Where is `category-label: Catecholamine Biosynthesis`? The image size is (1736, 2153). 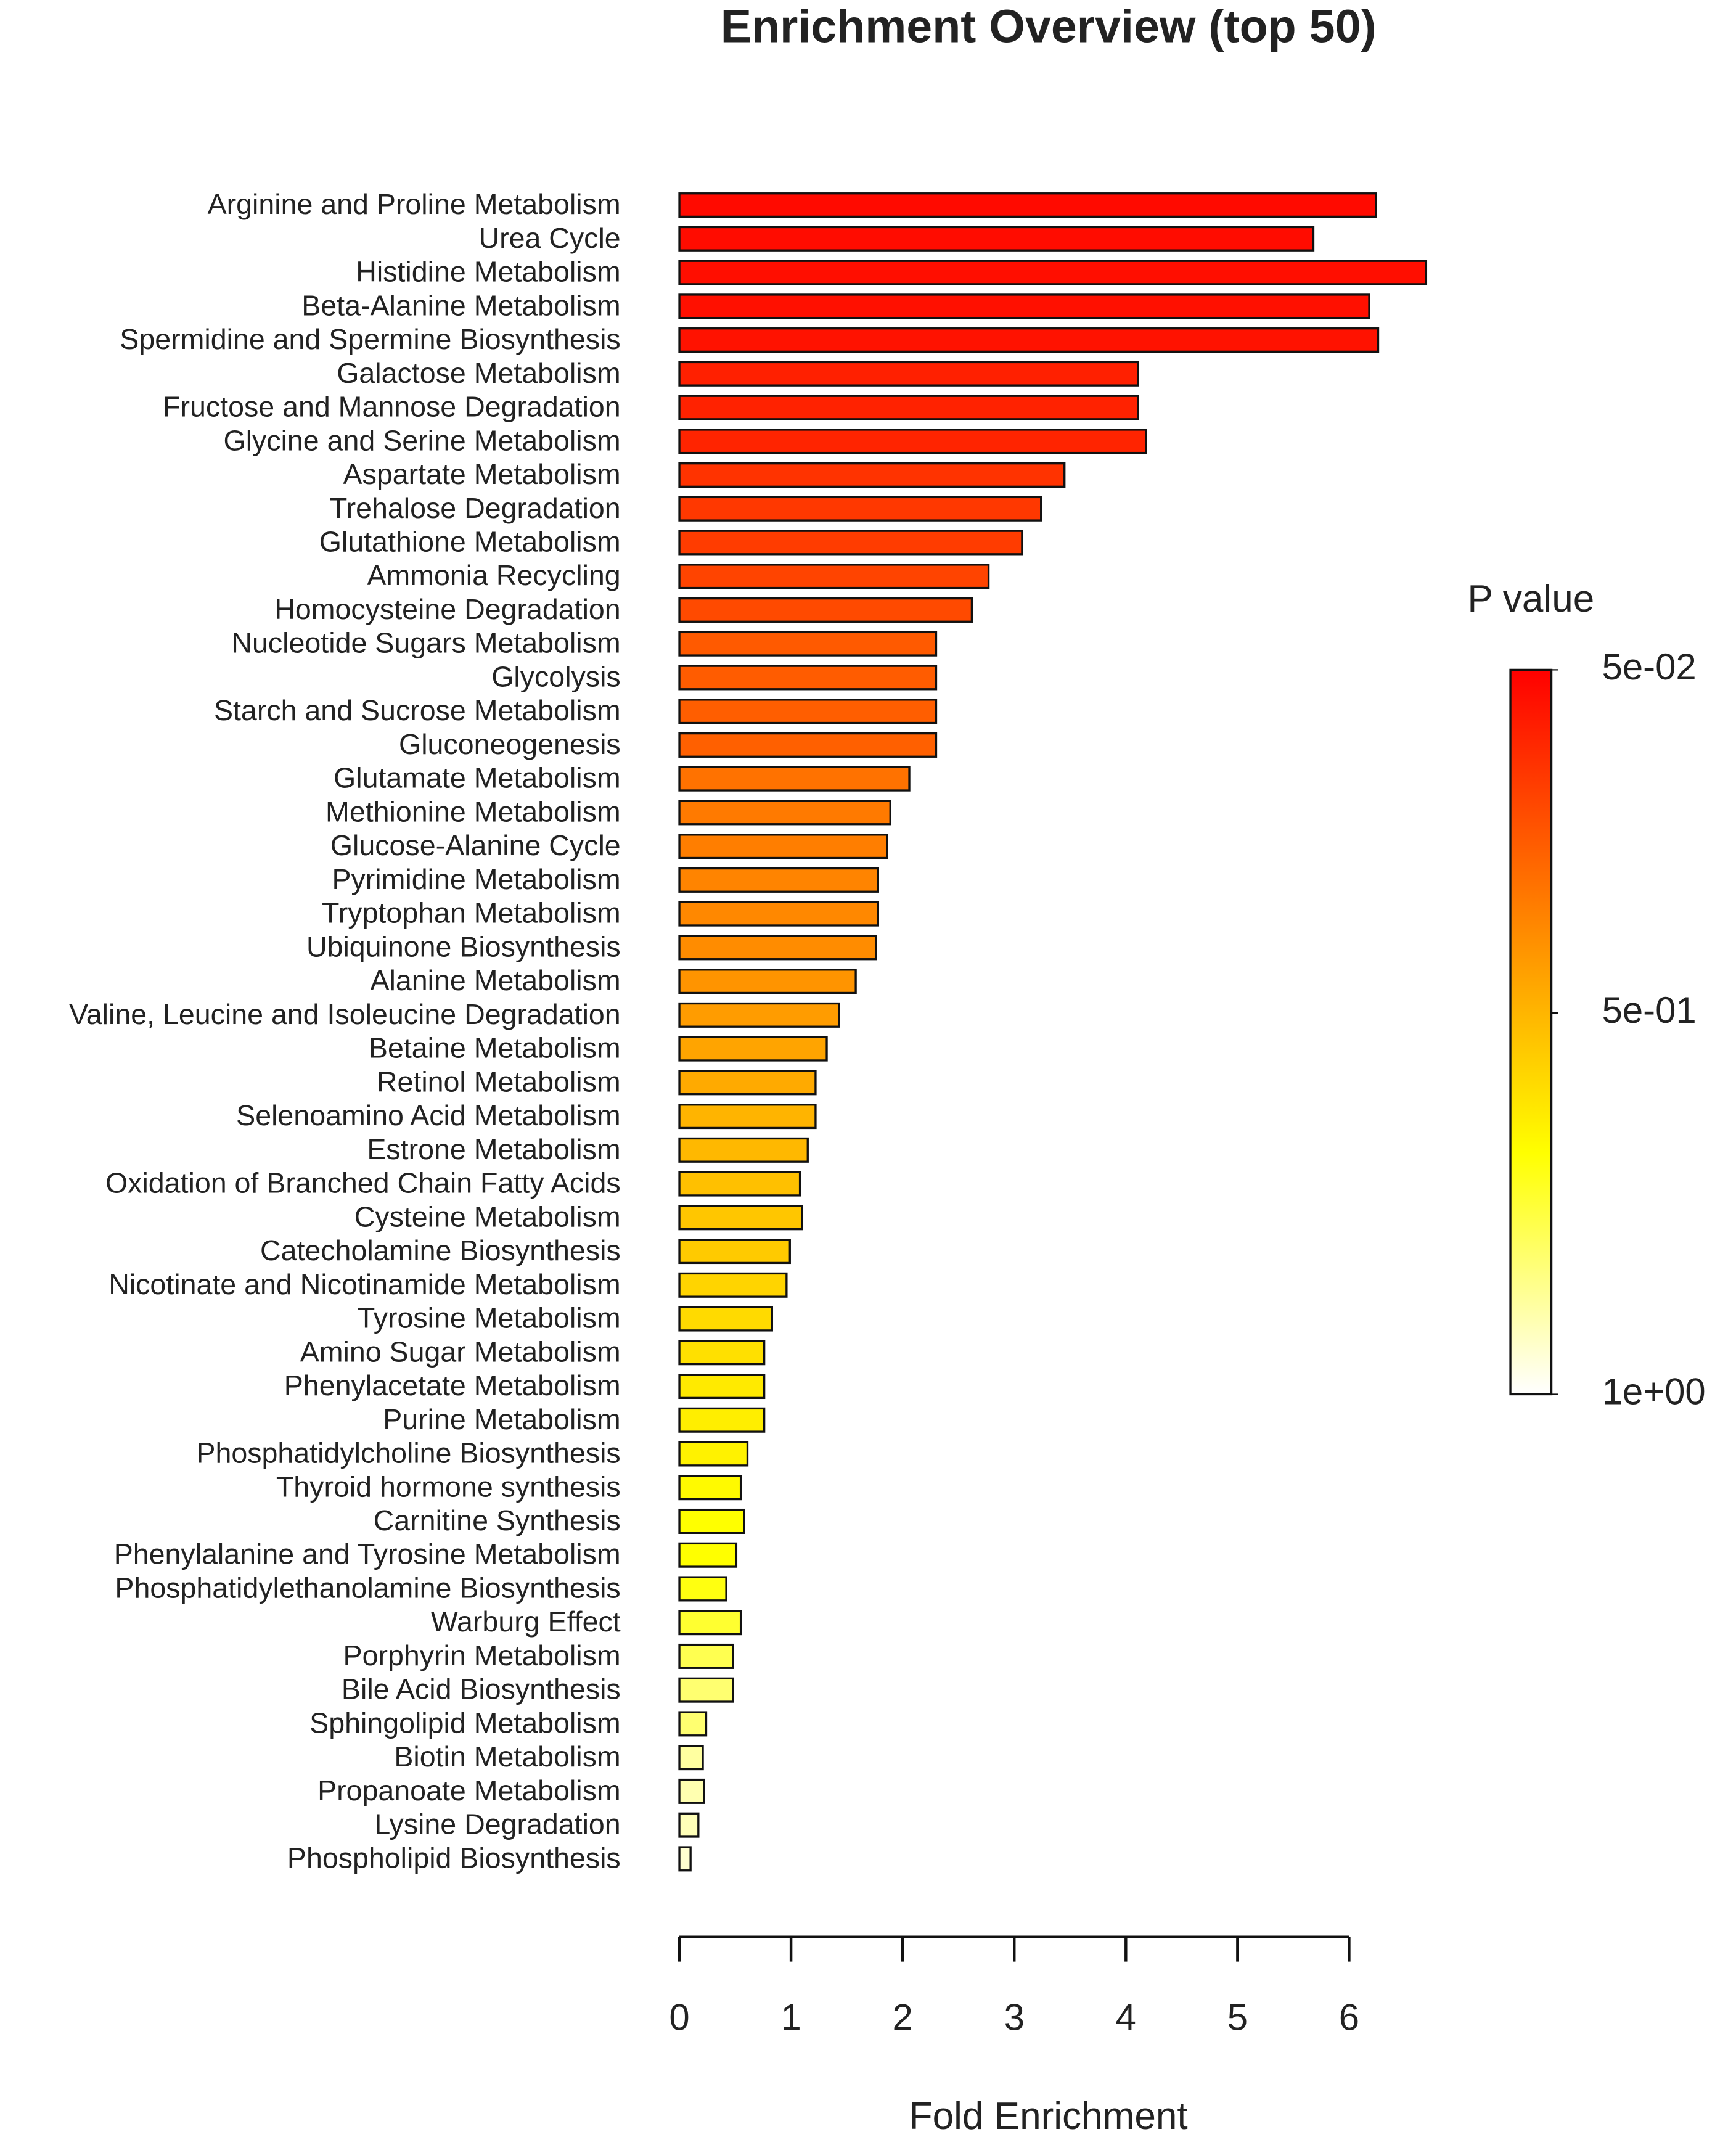
category-label: Catecholamine Biosynthesis is located at coordinates (440, 1250).